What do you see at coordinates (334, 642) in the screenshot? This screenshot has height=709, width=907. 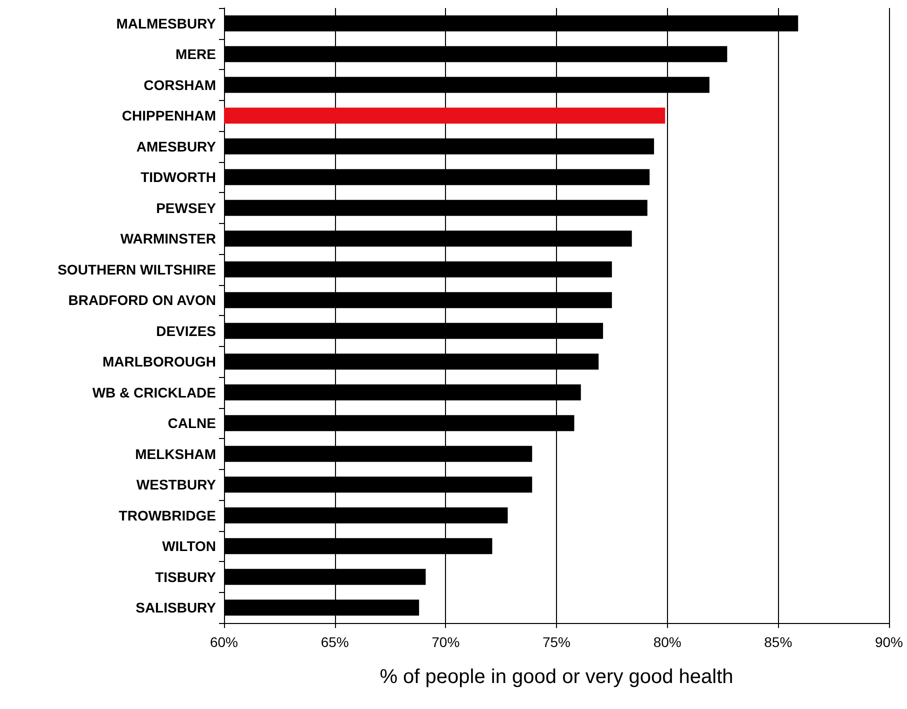 I see `x-tick-label: 65%` at bounding box center [334, 642].